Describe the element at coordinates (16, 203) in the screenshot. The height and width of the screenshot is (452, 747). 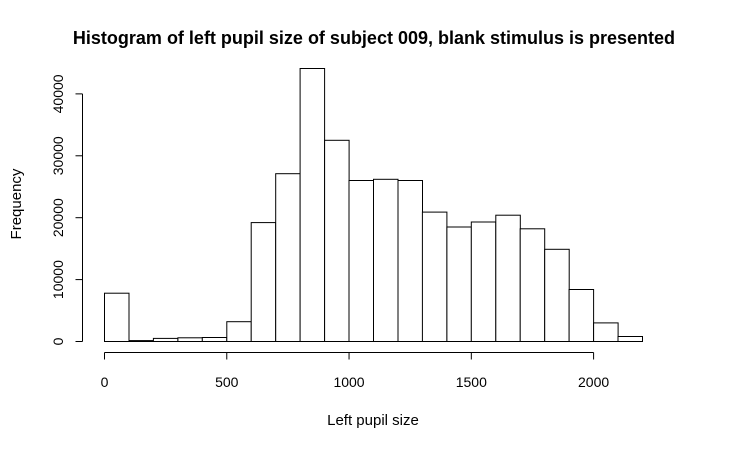
I see `y-axis-label: Frequency` at that location.